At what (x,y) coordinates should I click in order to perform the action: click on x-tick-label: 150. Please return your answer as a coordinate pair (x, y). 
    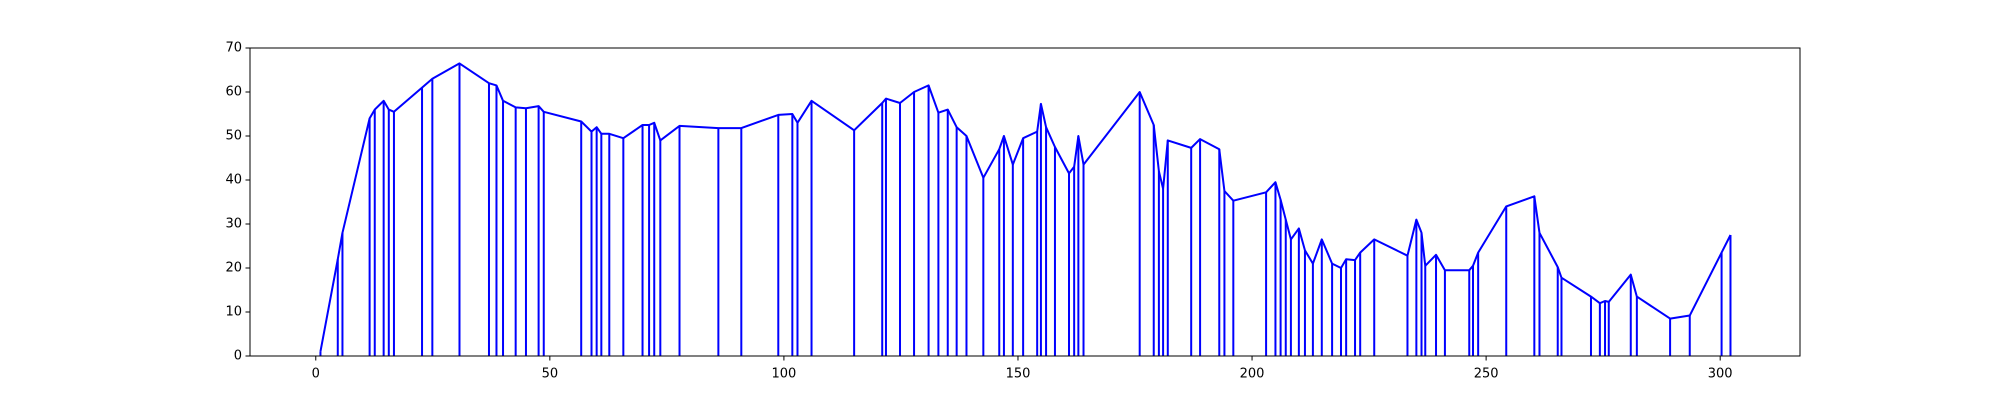
    Looking at the image, I should click on (1018, 374).